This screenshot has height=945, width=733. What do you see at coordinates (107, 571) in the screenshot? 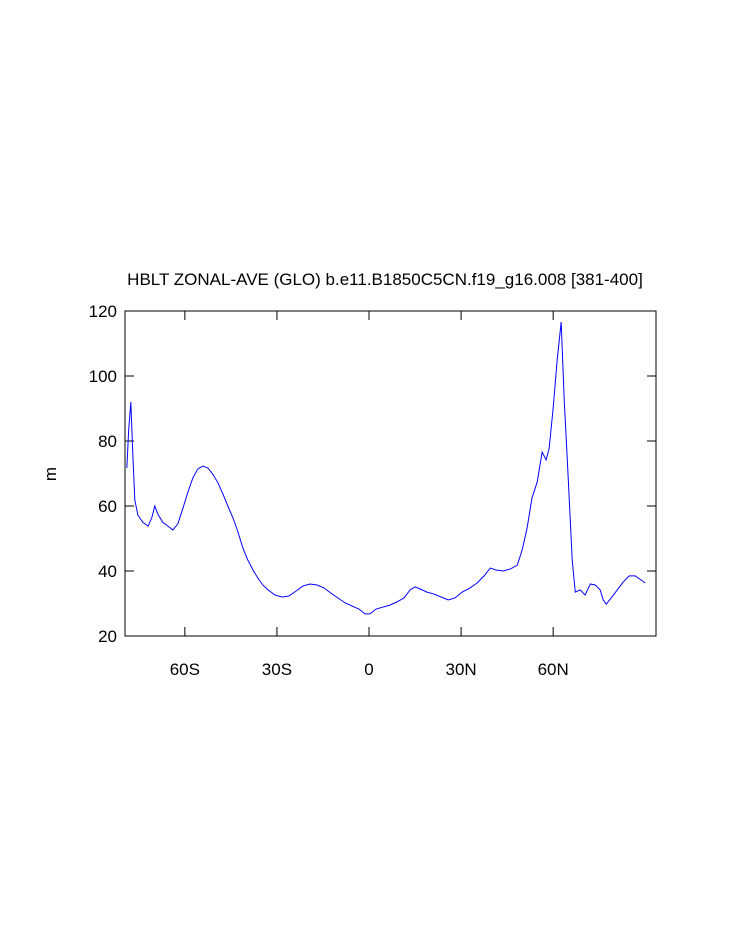
I see `y-tick-label: 40` at bounding box center [107, 571].